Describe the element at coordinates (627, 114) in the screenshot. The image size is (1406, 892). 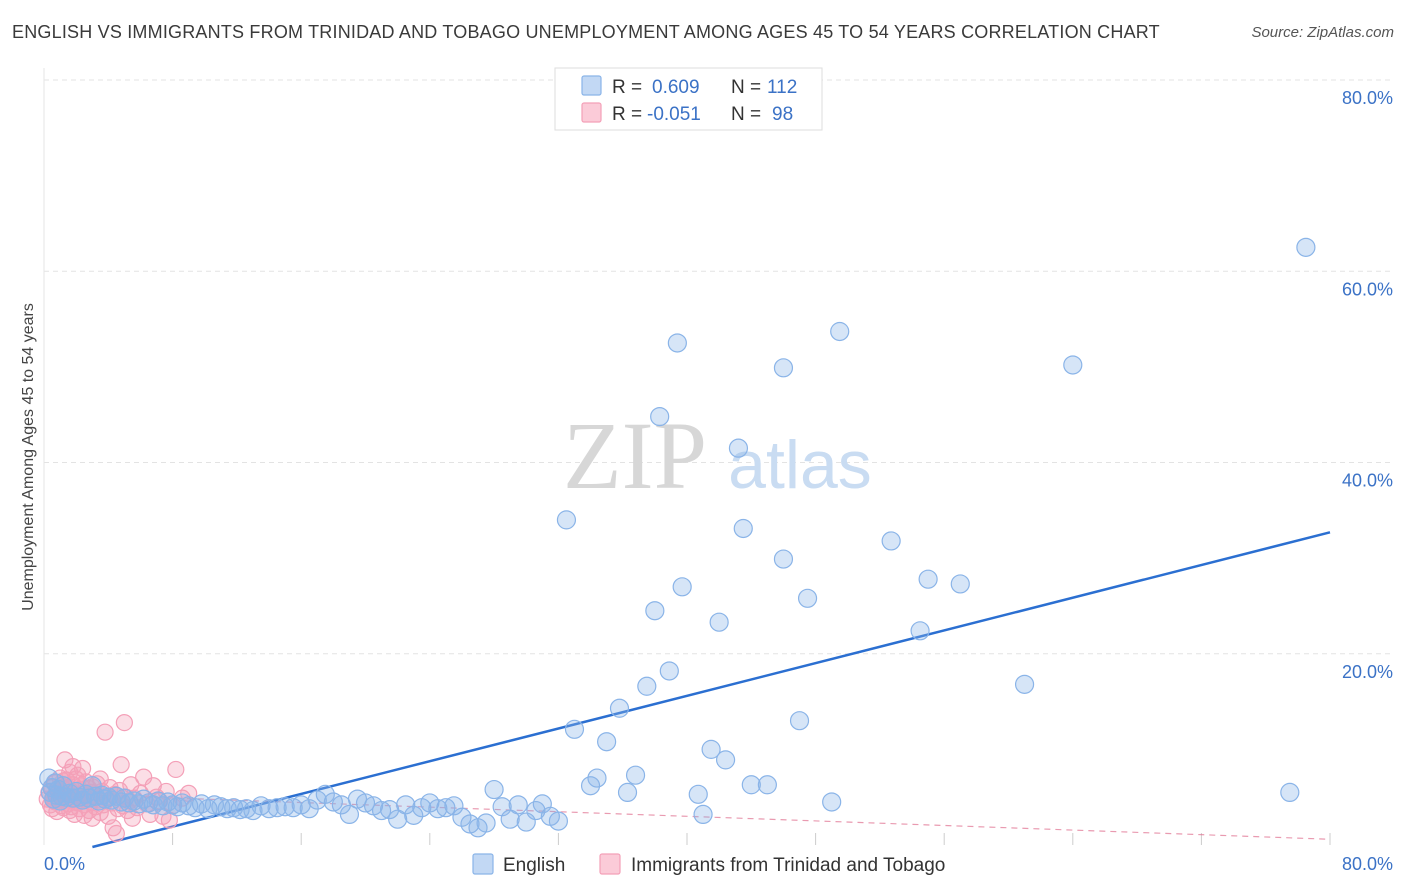
I see `legend-immigrants-r-label: R =` at that location.